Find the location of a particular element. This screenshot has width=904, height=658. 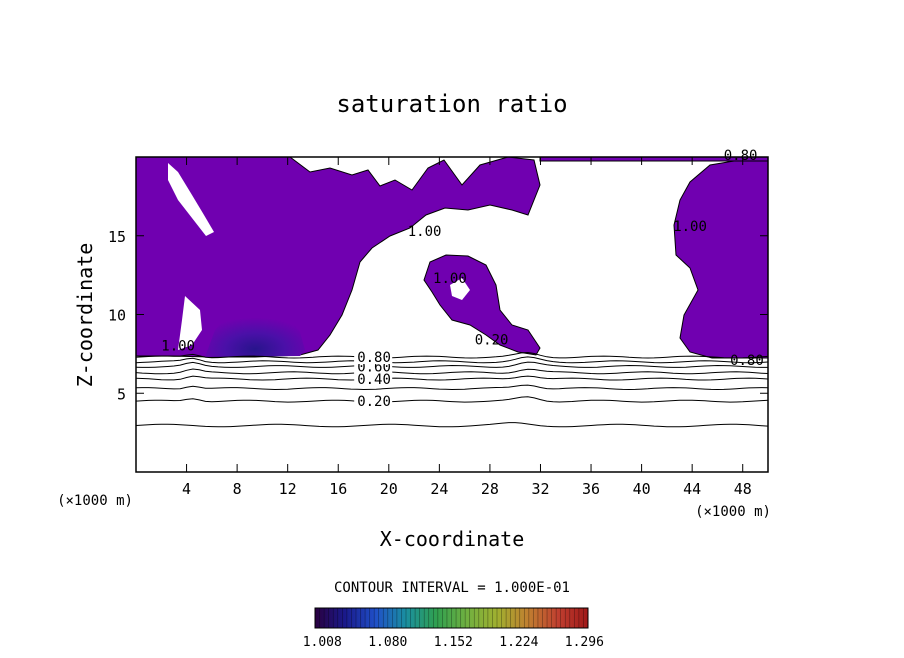

x-tick-label: 16 is located at coordinates (338, 489).